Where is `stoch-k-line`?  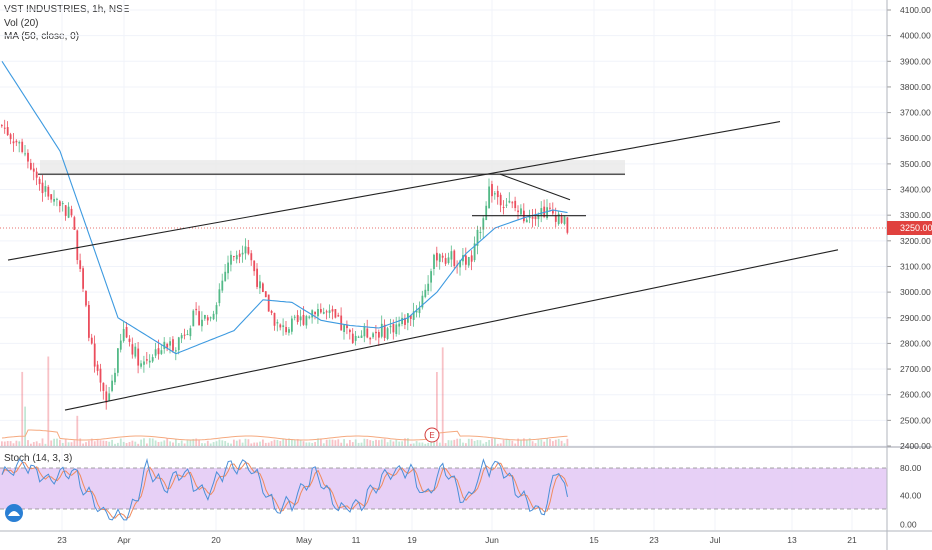 stoch-k-line is located at coordinates (284, 489).